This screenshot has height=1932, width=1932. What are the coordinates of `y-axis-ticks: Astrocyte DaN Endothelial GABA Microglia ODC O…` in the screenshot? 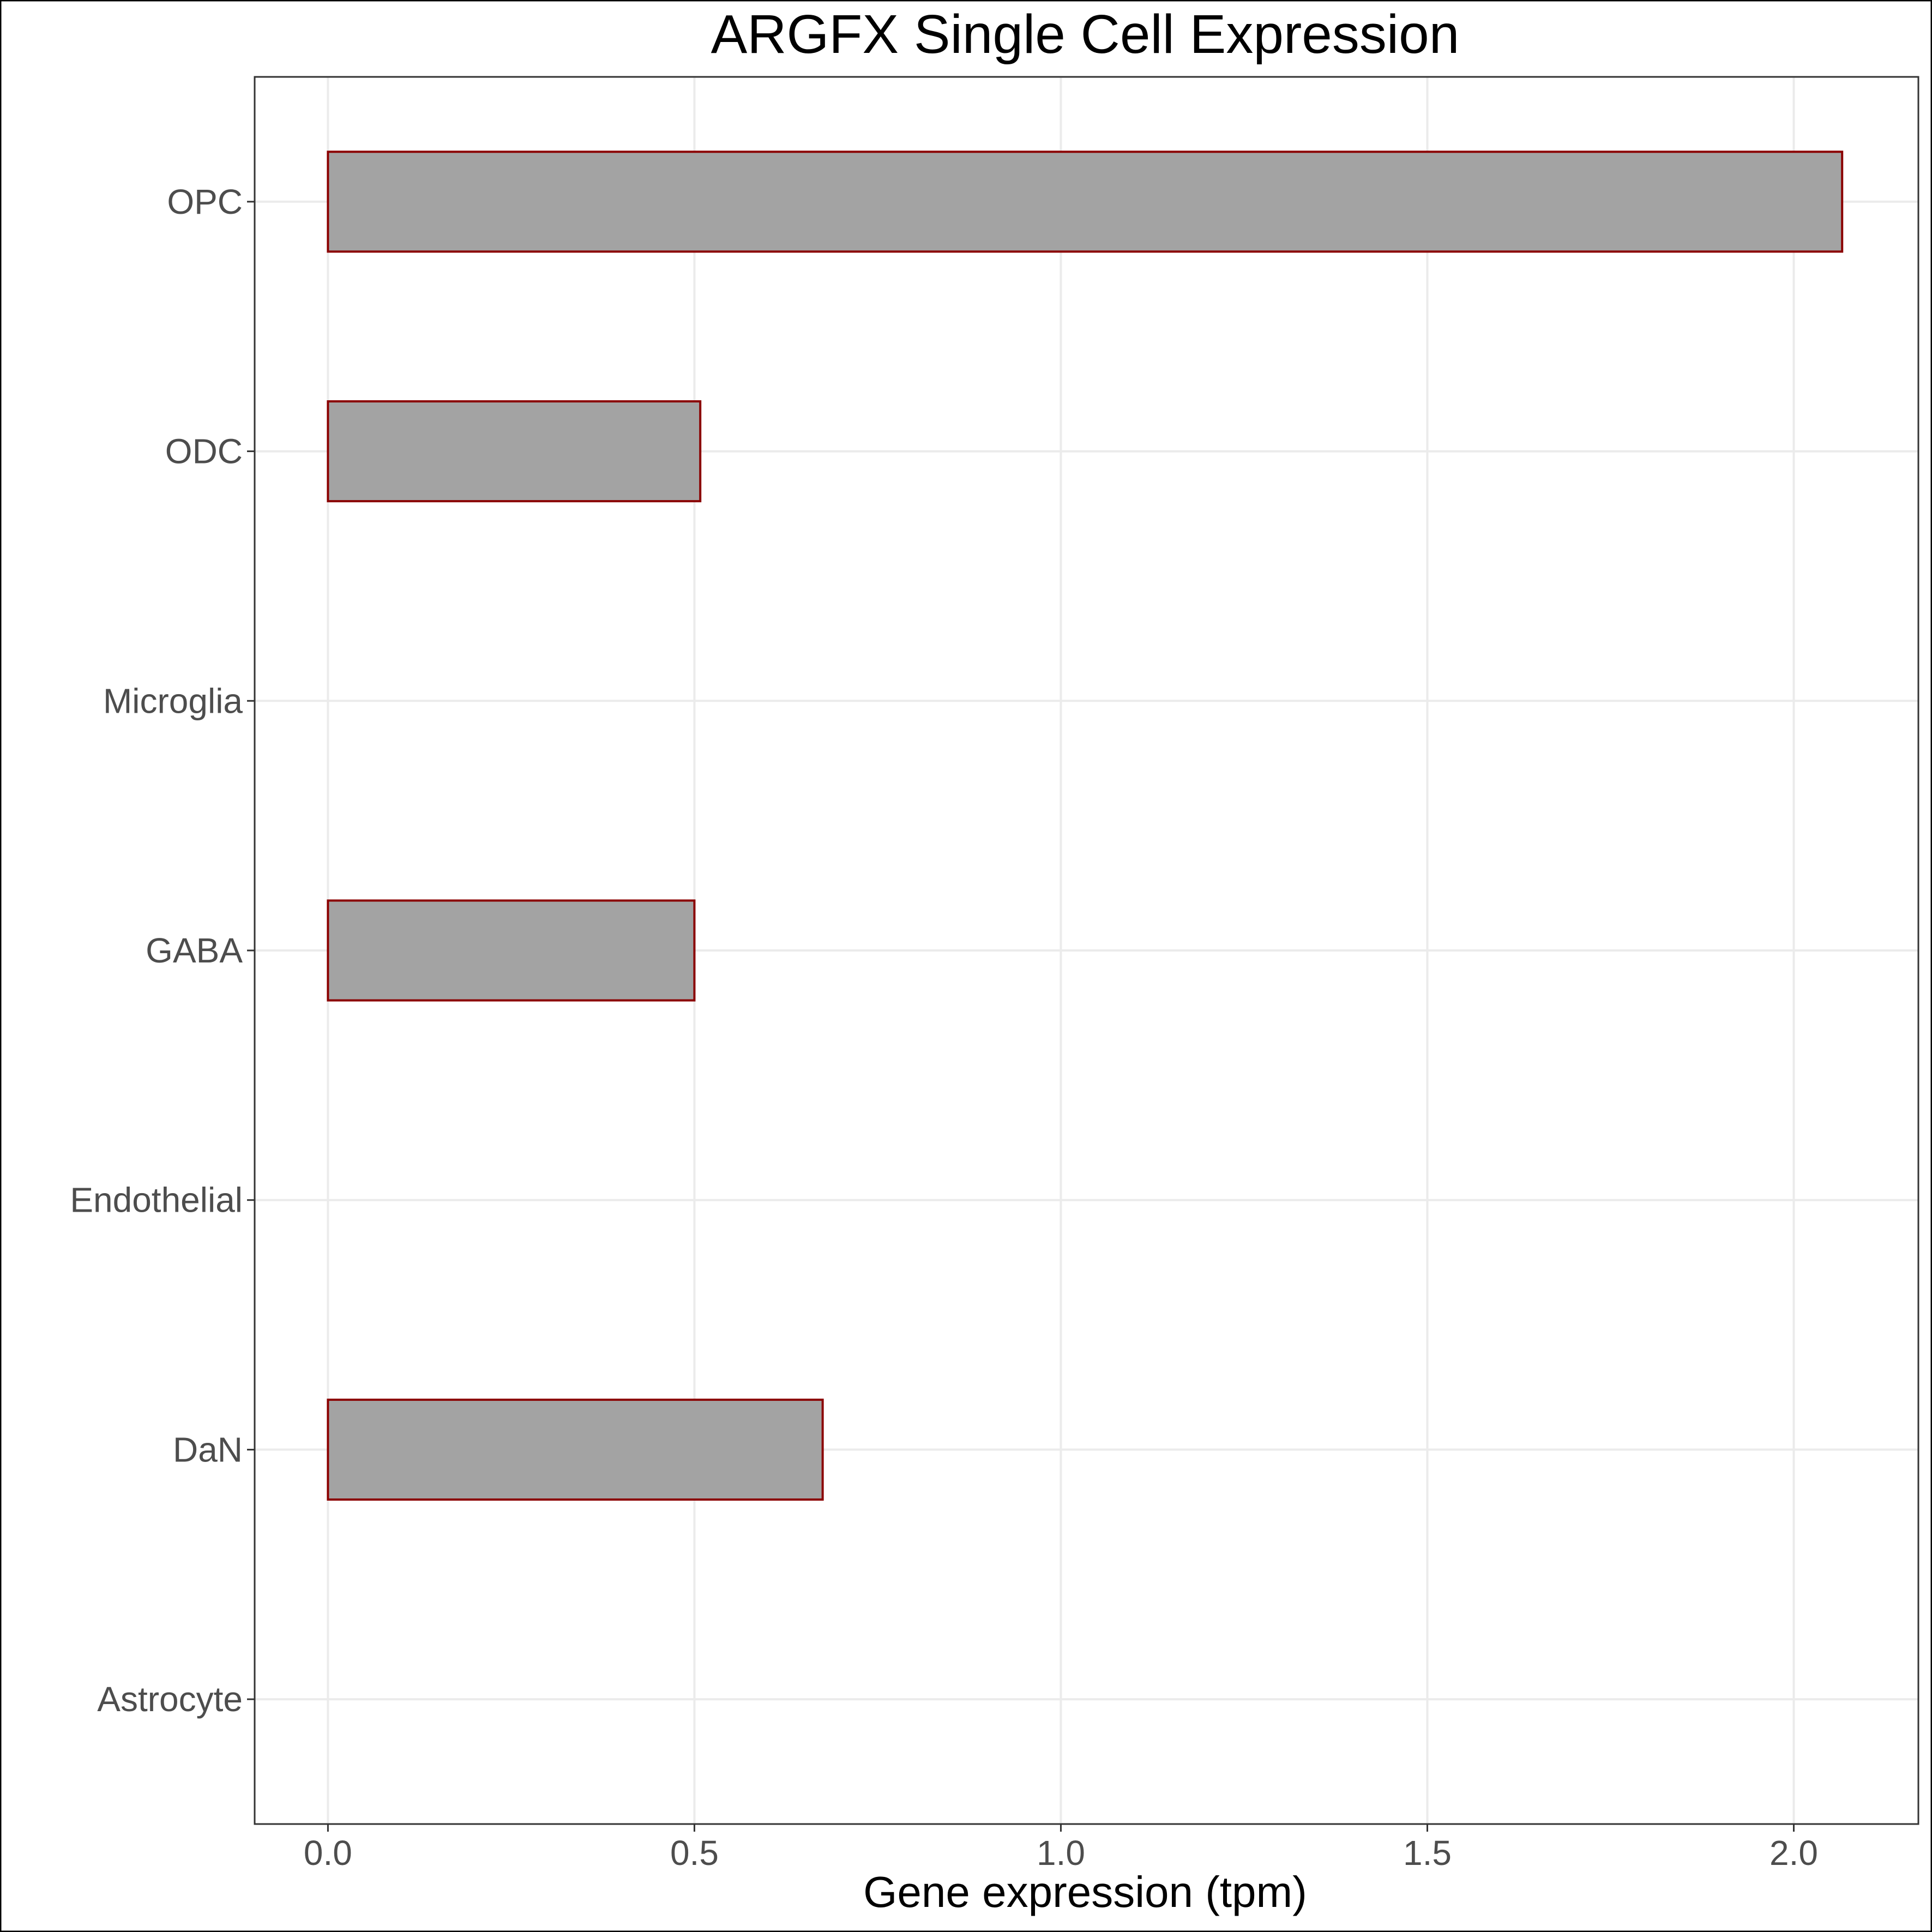 It's located at (162, 950).